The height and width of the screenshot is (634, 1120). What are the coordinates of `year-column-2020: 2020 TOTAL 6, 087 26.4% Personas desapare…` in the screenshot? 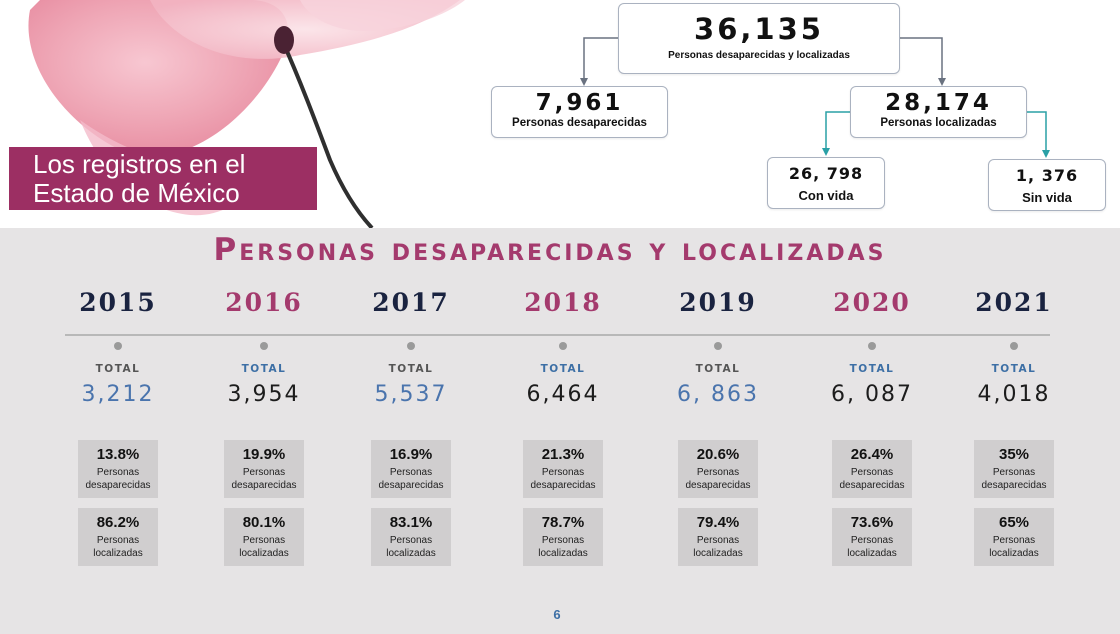 It's located at (872, 427).